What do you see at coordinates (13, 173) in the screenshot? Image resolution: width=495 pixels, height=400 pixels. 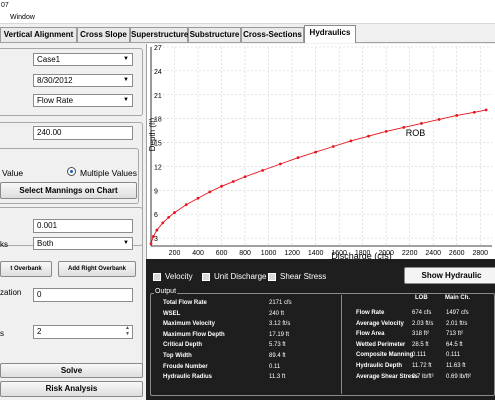 I see `single-value-radio-label: Value` at bounding box center [13, 173].